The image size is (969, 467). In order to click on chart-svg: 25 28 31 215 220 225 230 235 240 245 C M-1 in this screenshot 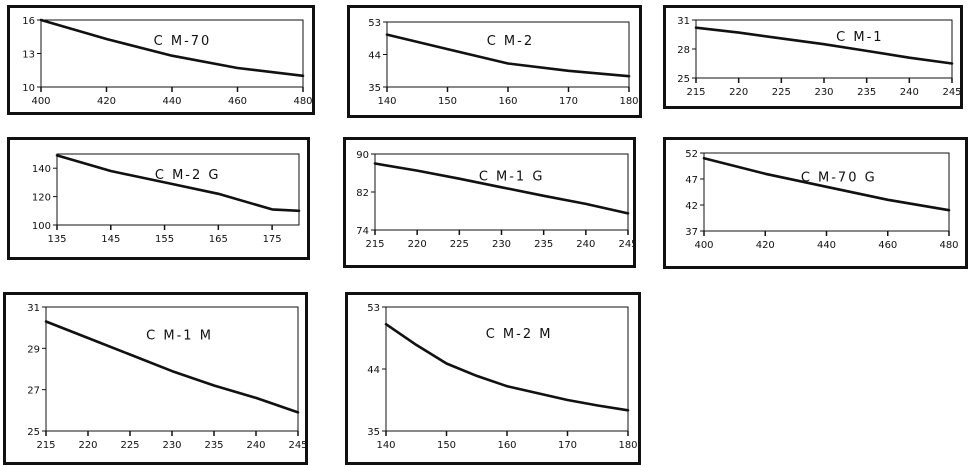, I will do `click(818, 57)`.